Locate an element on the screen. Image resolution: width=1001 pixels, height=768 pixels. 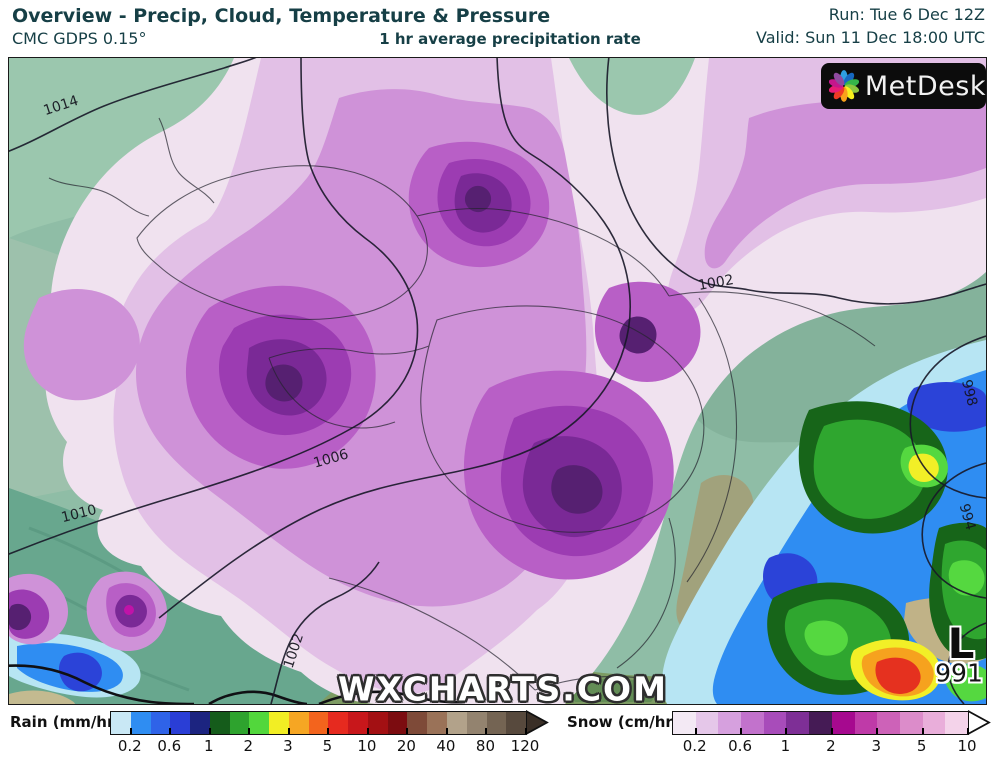
rain-scale-bar-body is located at coordinates (318, 723).